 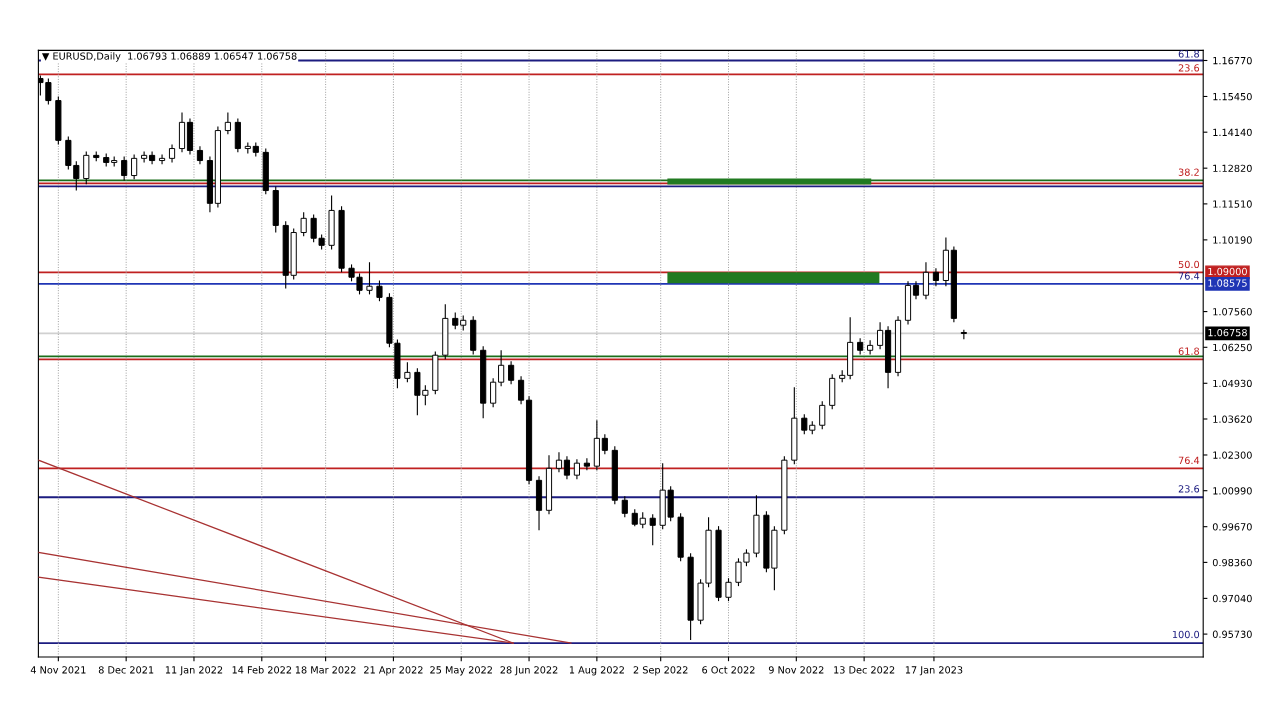 I want to click on ref-line-label: 1.09000, so click(x=1227, y=271).